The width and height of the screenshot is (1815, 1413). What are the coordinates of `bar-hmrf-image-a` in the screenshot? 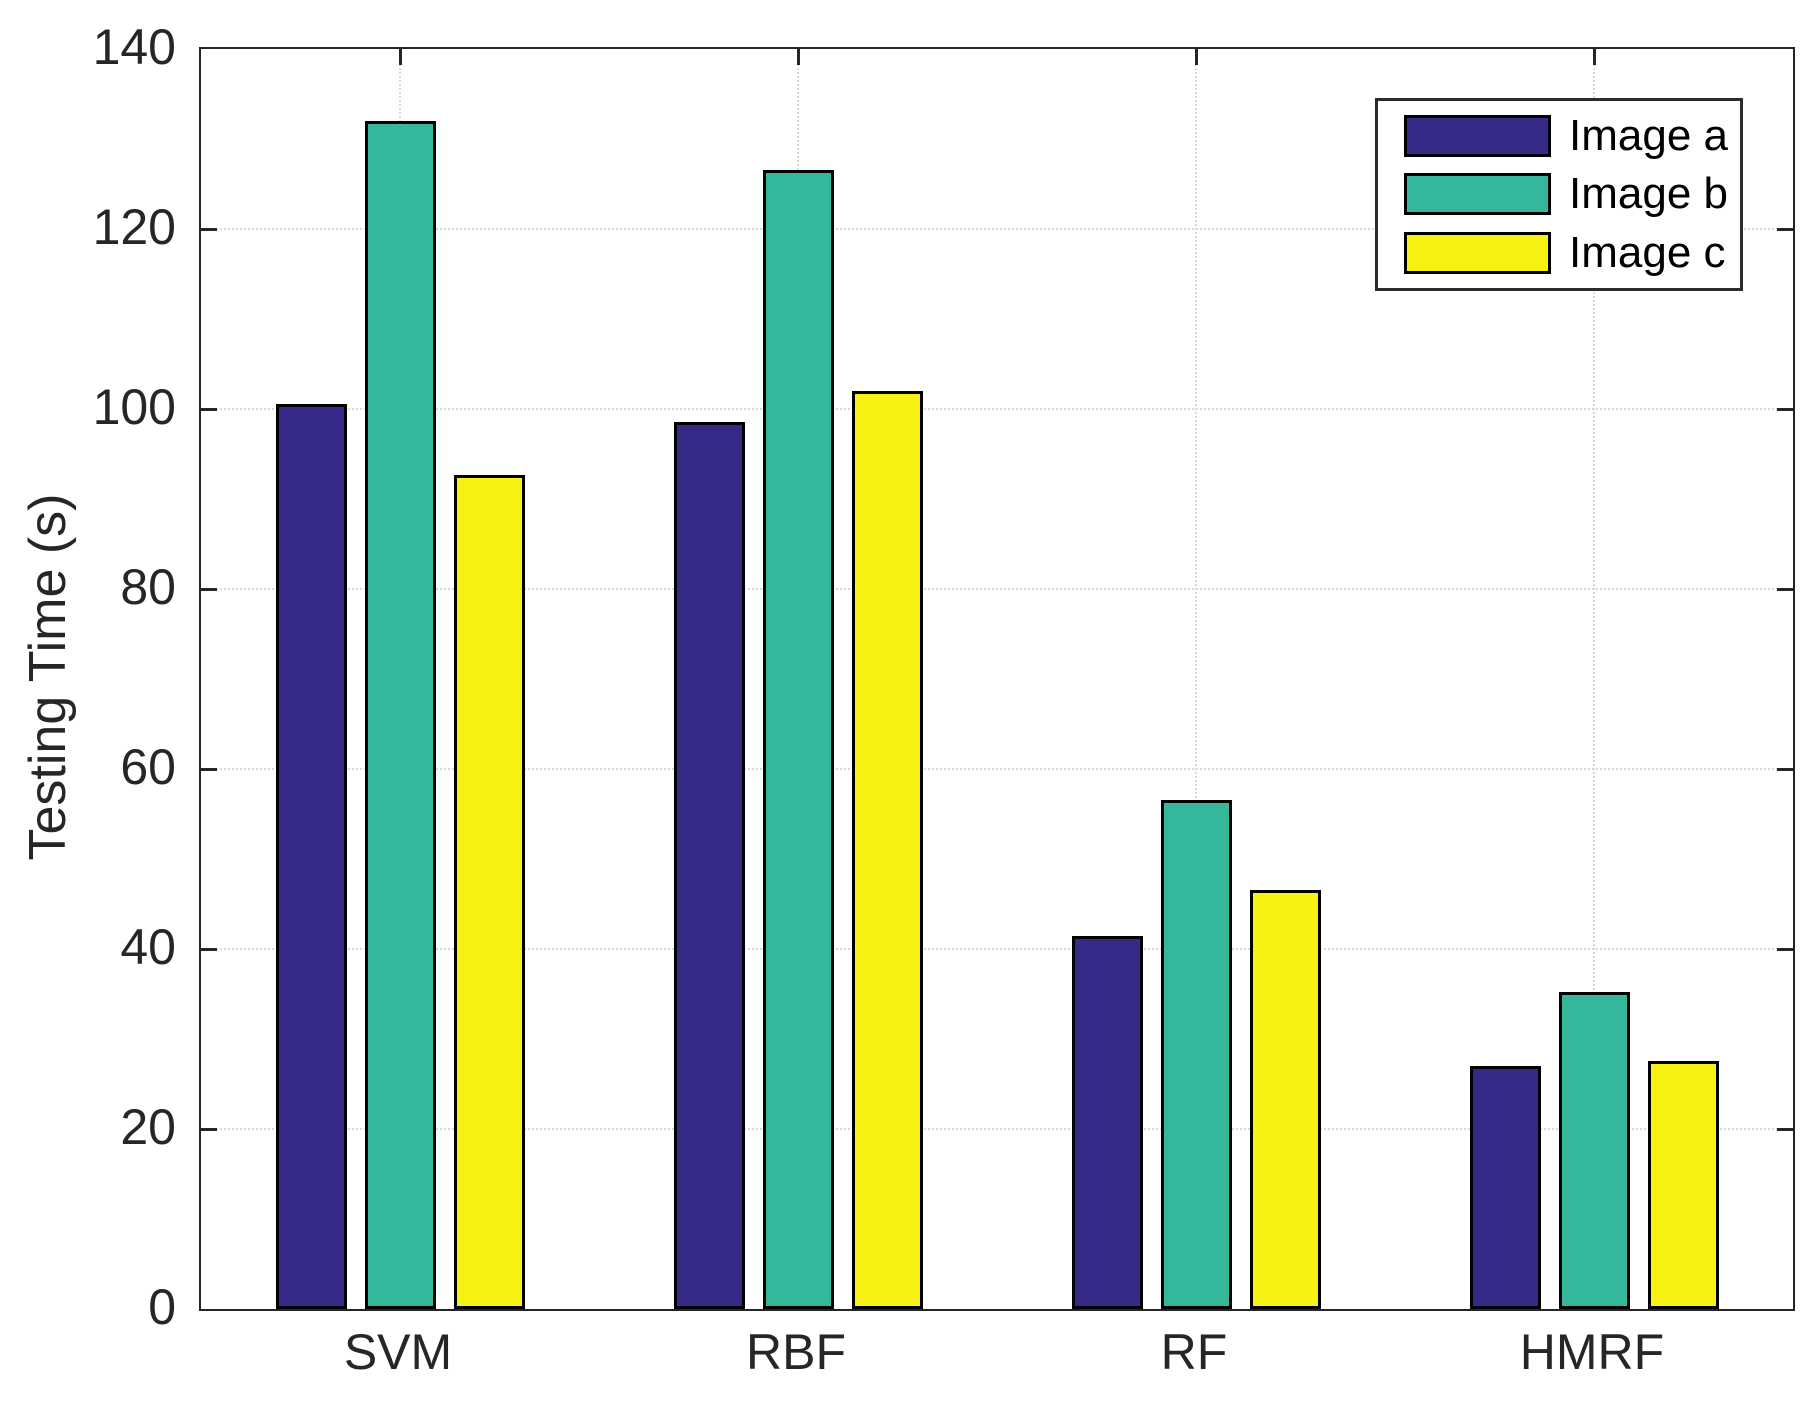 It's located at (1505, 1187).